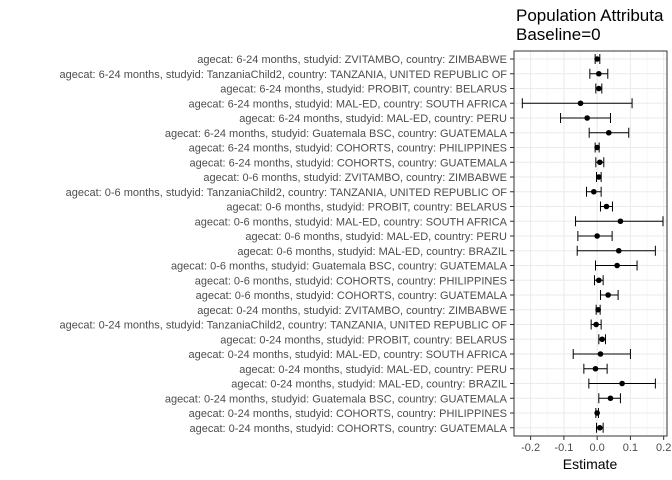  Describe the element at coordinates (597, 448) in the screenshot. I see `x-tick-label: 0.0` at that location.